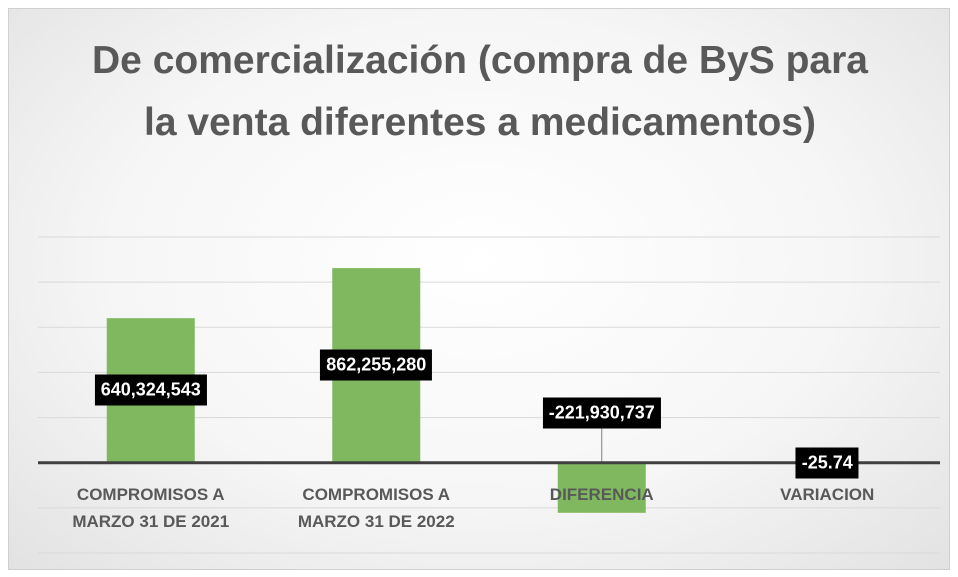 This screenshot has width=958, height=577. I want to click on x-tick-label: COMPROMISOS A MARZO 31 DE 2021, so click(151, 507).